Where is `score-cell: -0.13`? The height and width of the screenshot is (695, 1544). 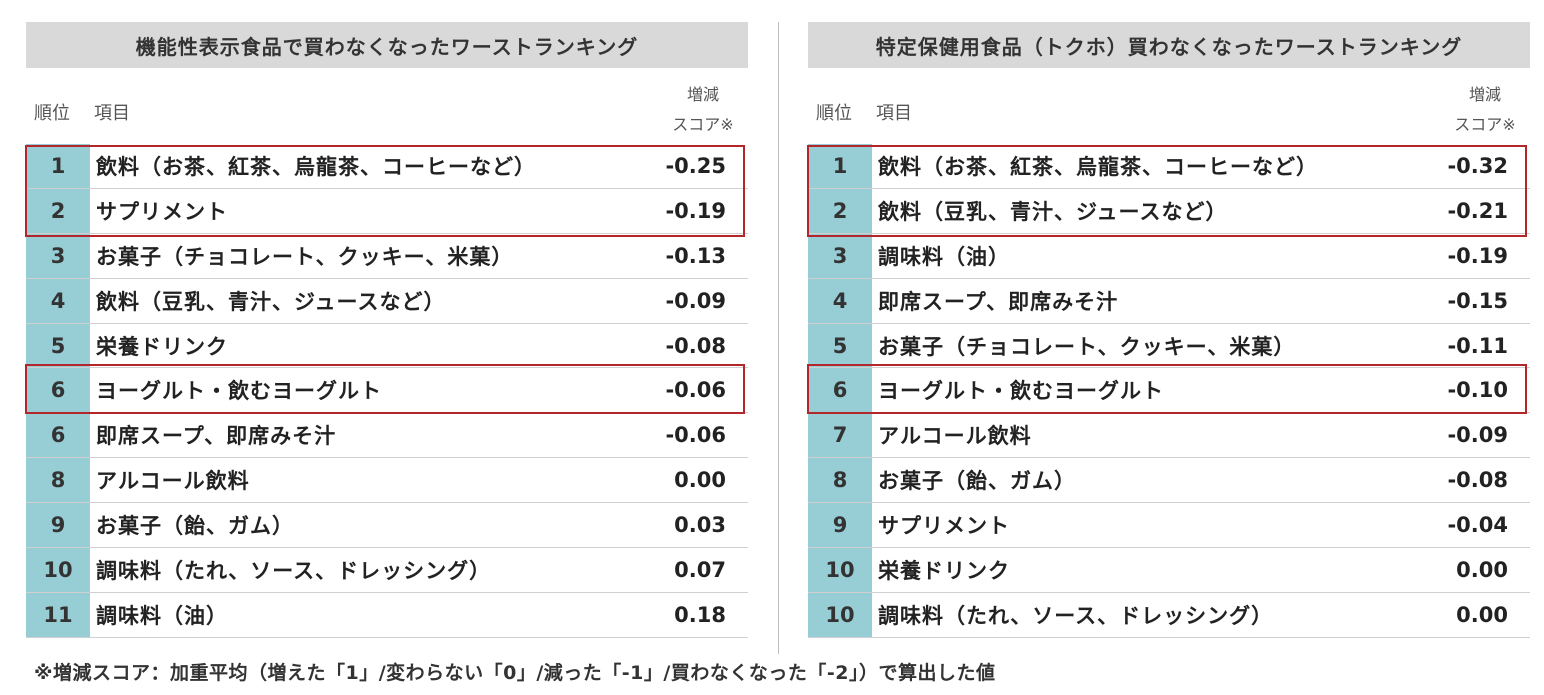
score-cell: -0.13 is located at coordinates (695, 255).